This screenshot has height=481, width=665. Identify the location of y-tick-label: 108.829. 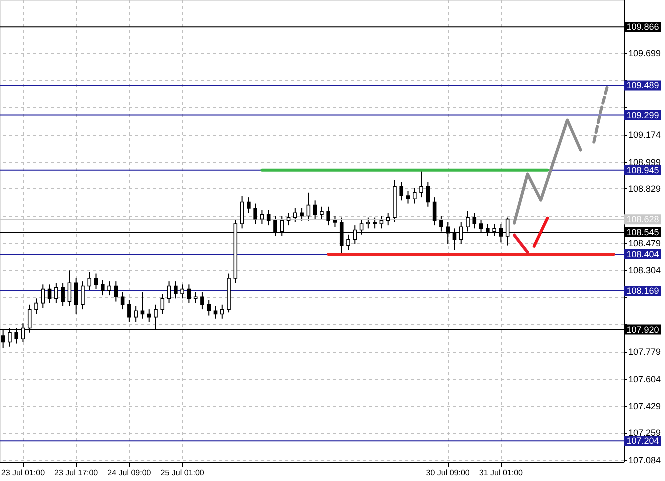
(645, 189).